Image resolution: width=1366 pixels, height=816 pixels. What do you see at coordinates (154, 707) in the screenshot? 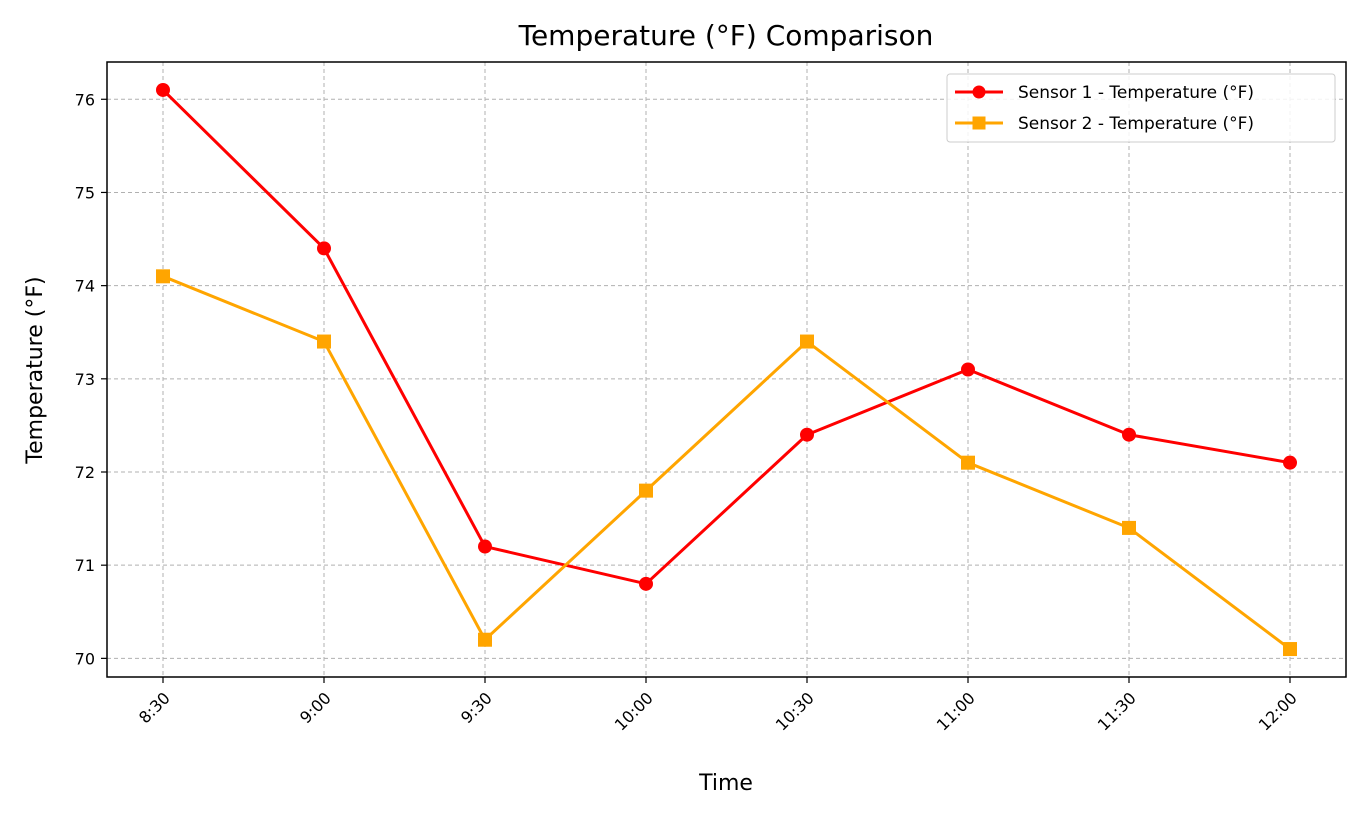
I see `x-tick-label: 8:30` at bounding box center [154, 707].